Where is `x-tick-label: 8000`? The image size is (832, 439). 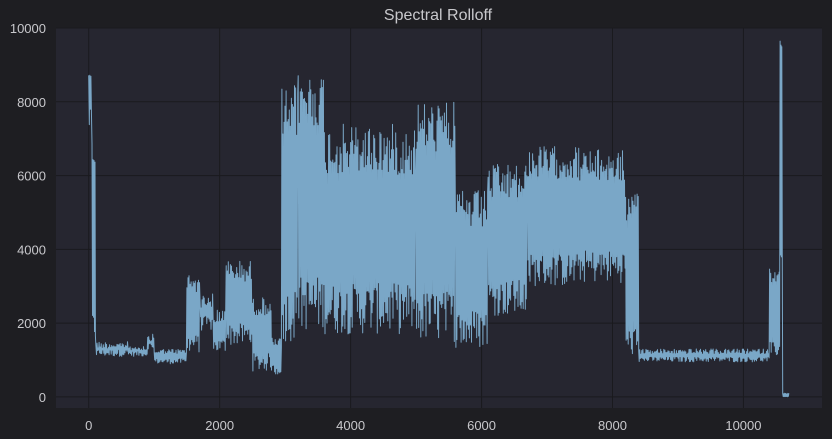 x-tick-label: 8000 is located at coordinates (612, 425).